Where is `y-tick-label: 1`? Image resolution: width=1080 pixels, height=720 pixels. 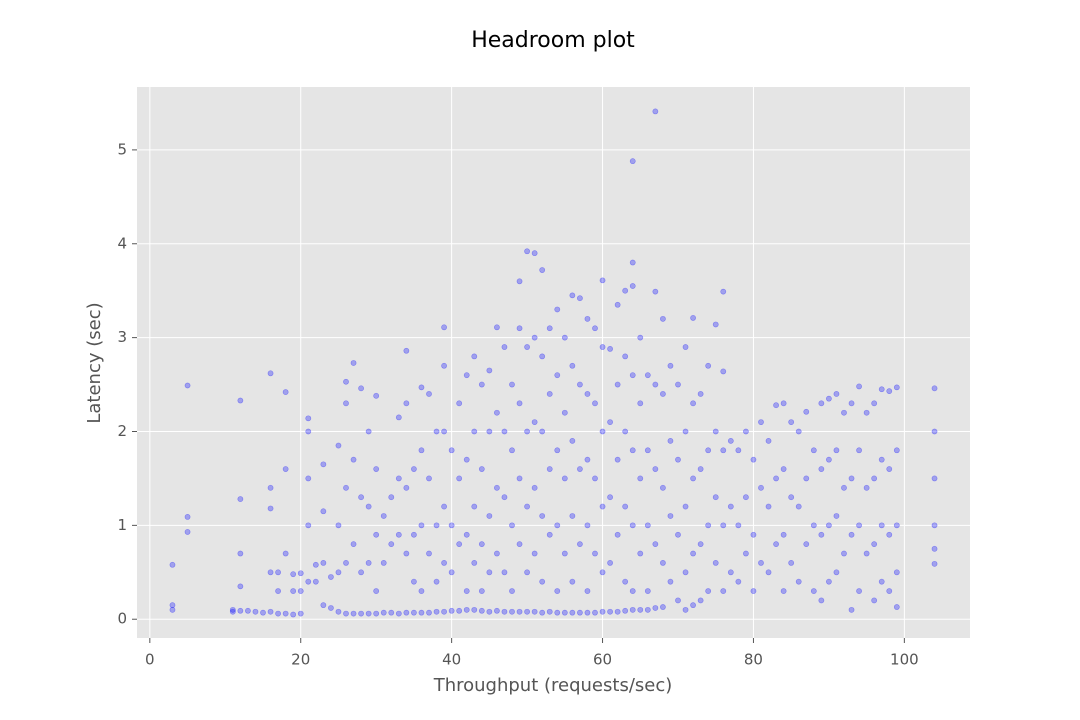 y-tick-label: 1 is located at coordinates (122, 525).